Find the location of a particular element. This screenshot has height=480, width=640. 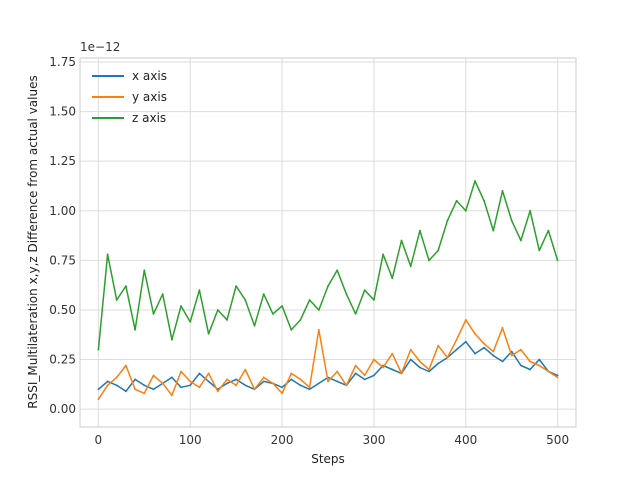

x-tick-label: 300 is located at coordinates (373, 440).